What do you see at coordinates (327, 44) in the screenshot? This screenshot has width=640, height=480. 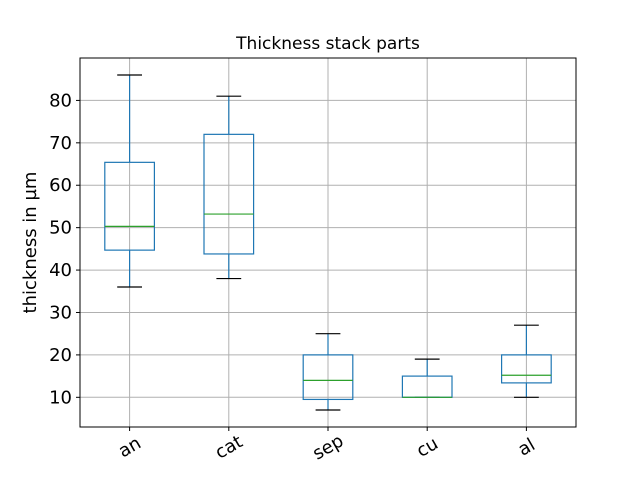 I see `chart-title: Thickness stack parts` at bounding box center [327, 44].